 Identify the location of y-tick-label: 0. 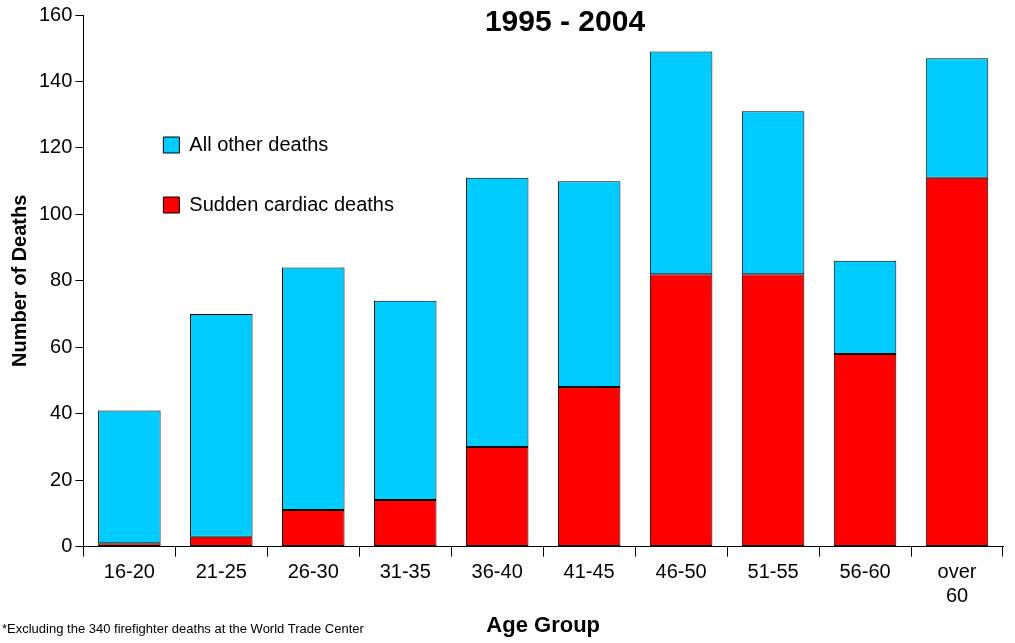
(67, 545).